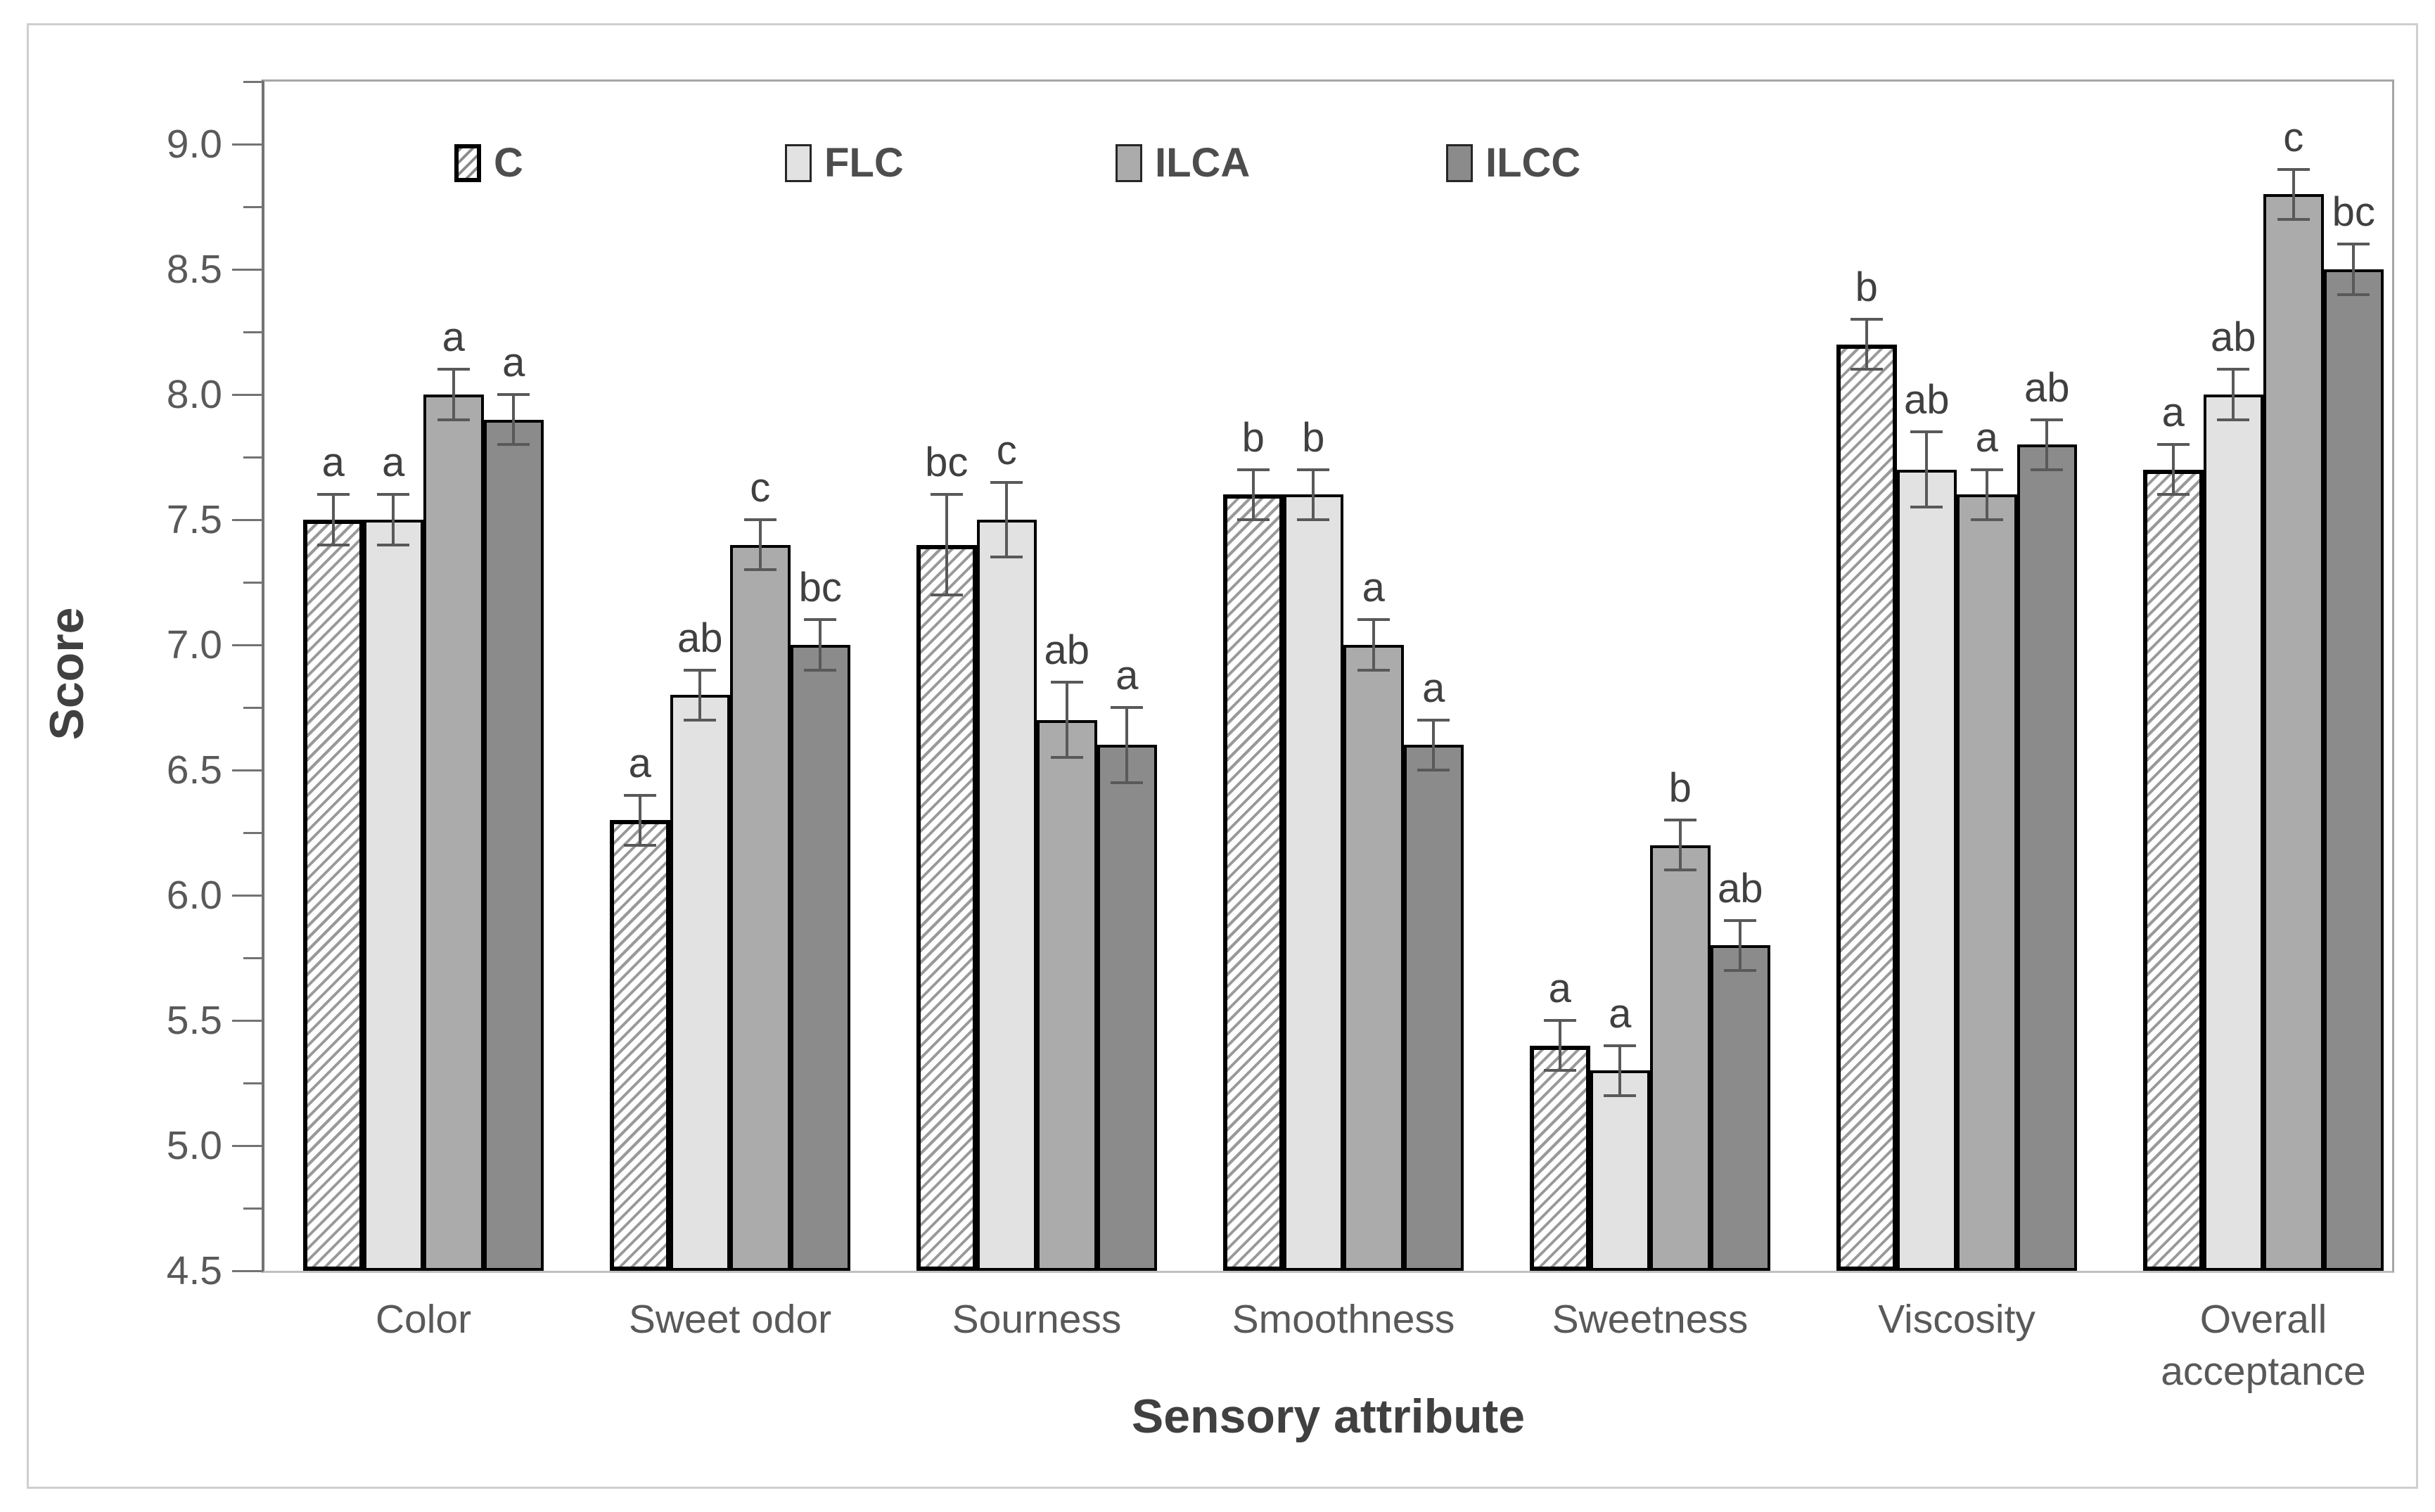  Describe the element at coordinates (950, 162) in the screenshot. I see `legend-item-flc: FLC` at that location.